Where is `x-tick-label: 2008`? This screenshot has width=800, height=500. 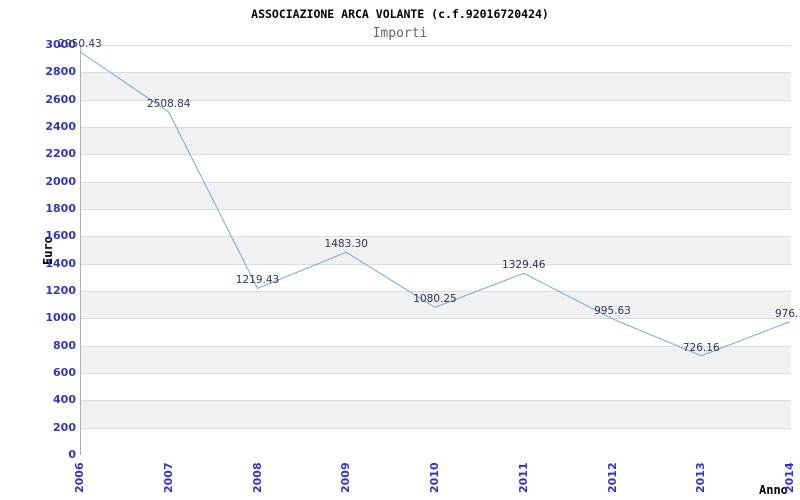 x-tick-label: 2008 is located at coordinates (257, 477).